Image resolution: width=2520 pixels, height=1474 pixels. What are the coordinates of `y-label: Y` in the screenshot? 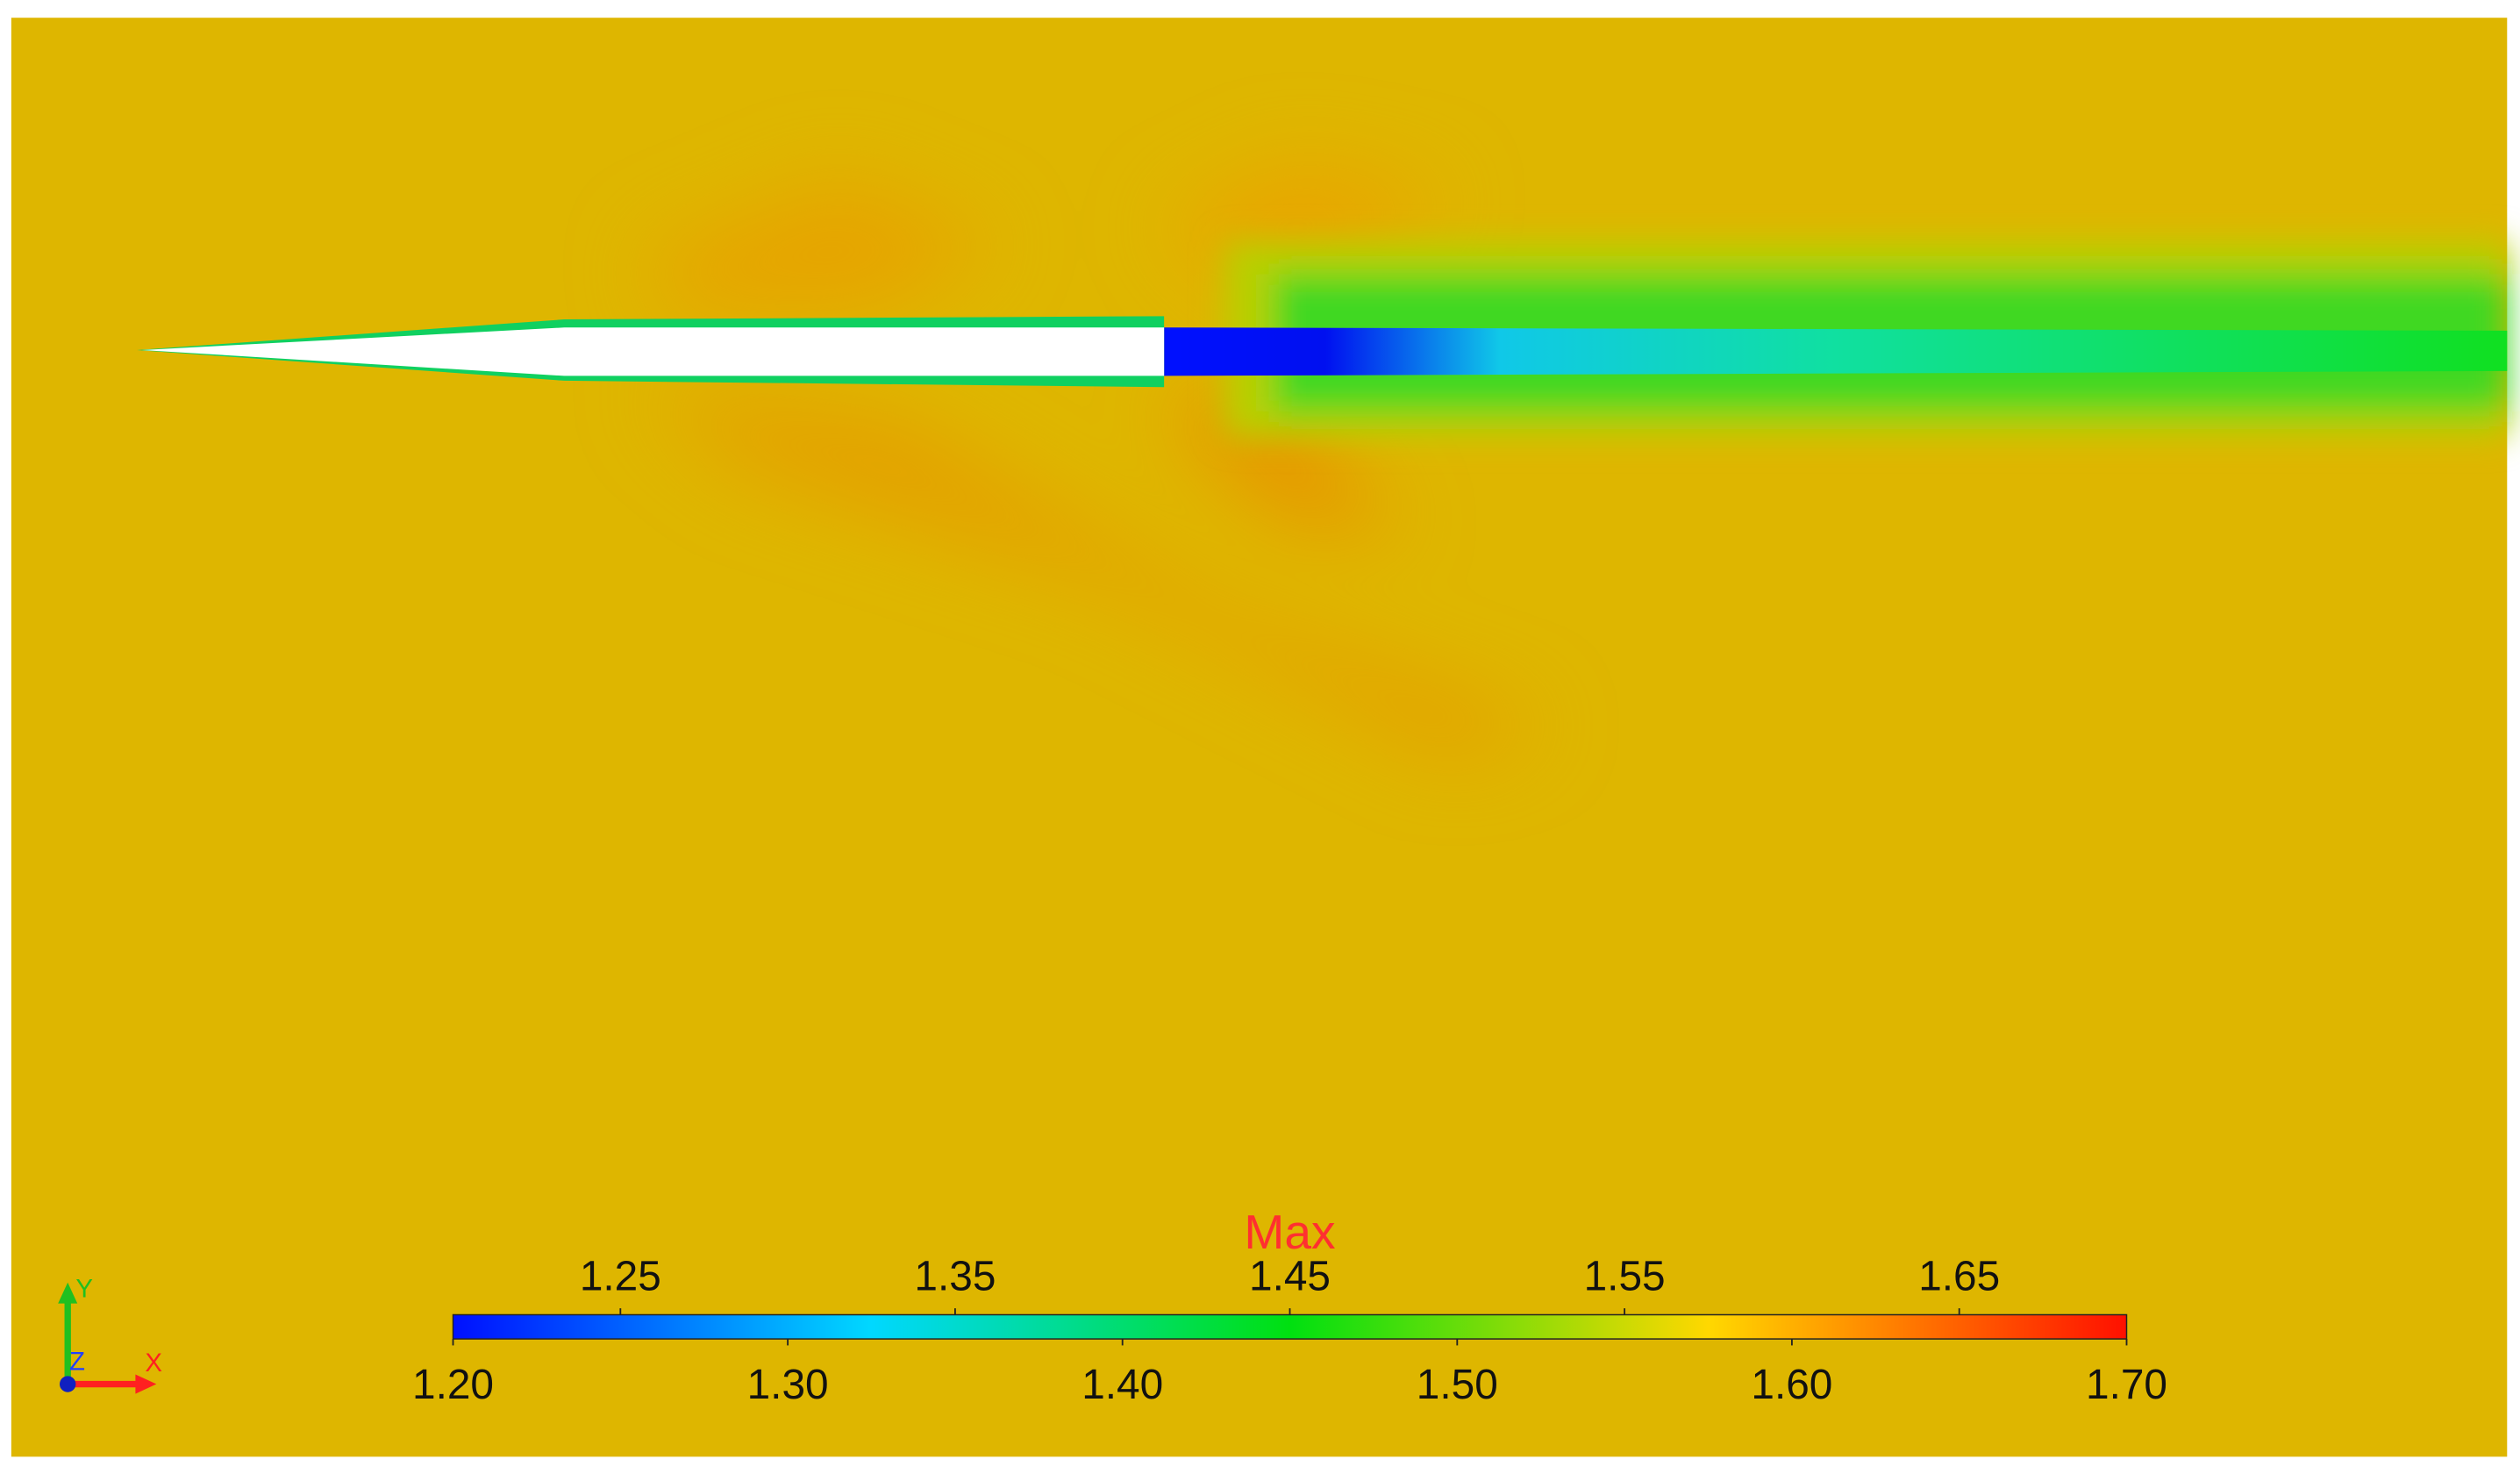 It's located at (84, 1289).